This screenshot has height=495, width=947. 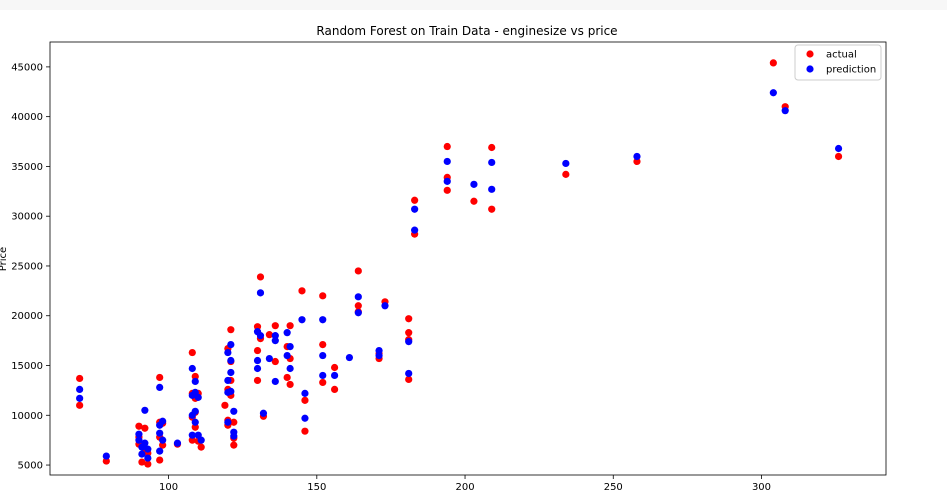 I want to click on y-tick-label: 15000, so click(x=27, y=366).